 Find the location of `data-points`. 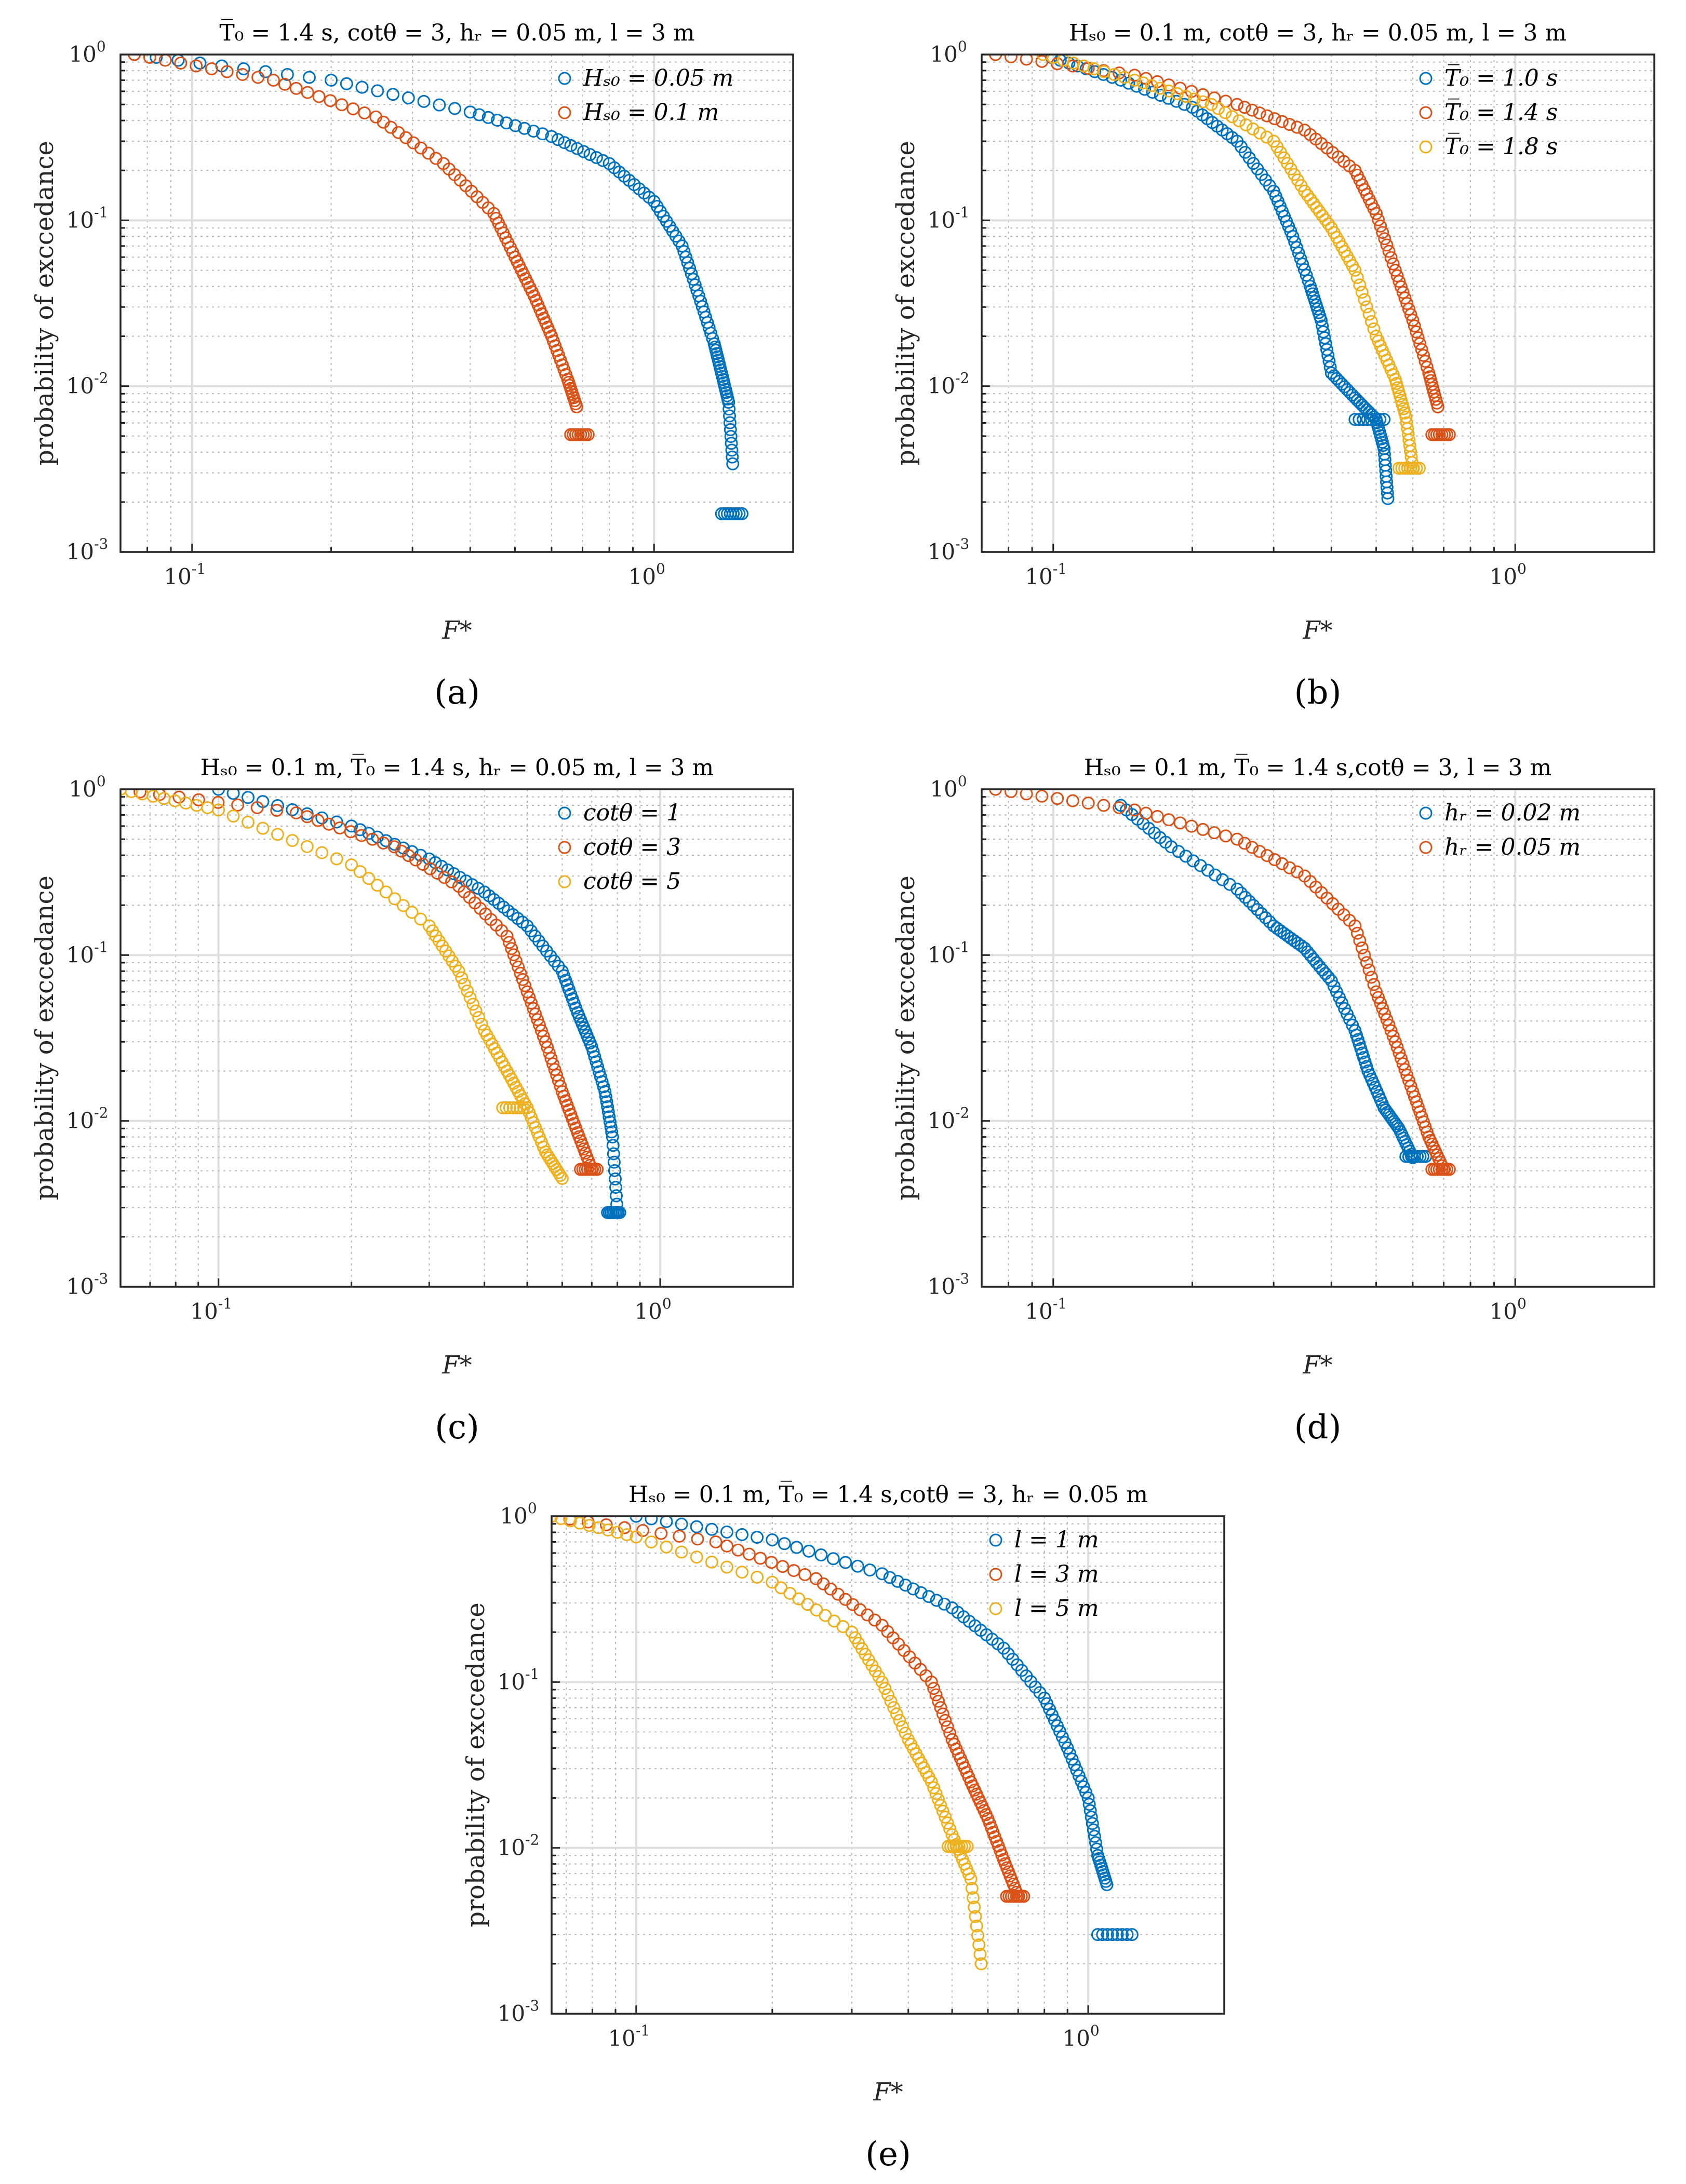

data-points is located at coordinates (438, 287).